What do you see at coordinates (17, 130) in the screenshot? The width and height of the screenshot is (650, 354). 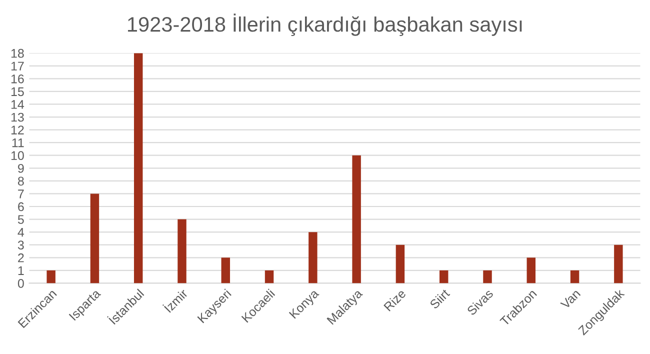 I see `y-tick-label: 12` at bounding box center [17, 130].